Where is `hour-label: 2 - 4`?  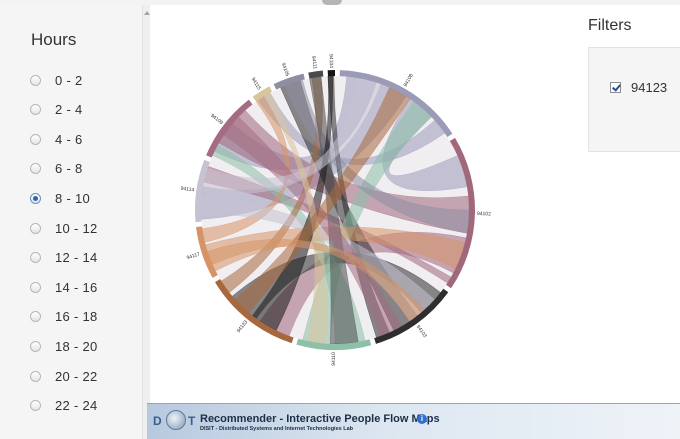 hour-label: 2 - 4 is located at coordinates (69, 110).